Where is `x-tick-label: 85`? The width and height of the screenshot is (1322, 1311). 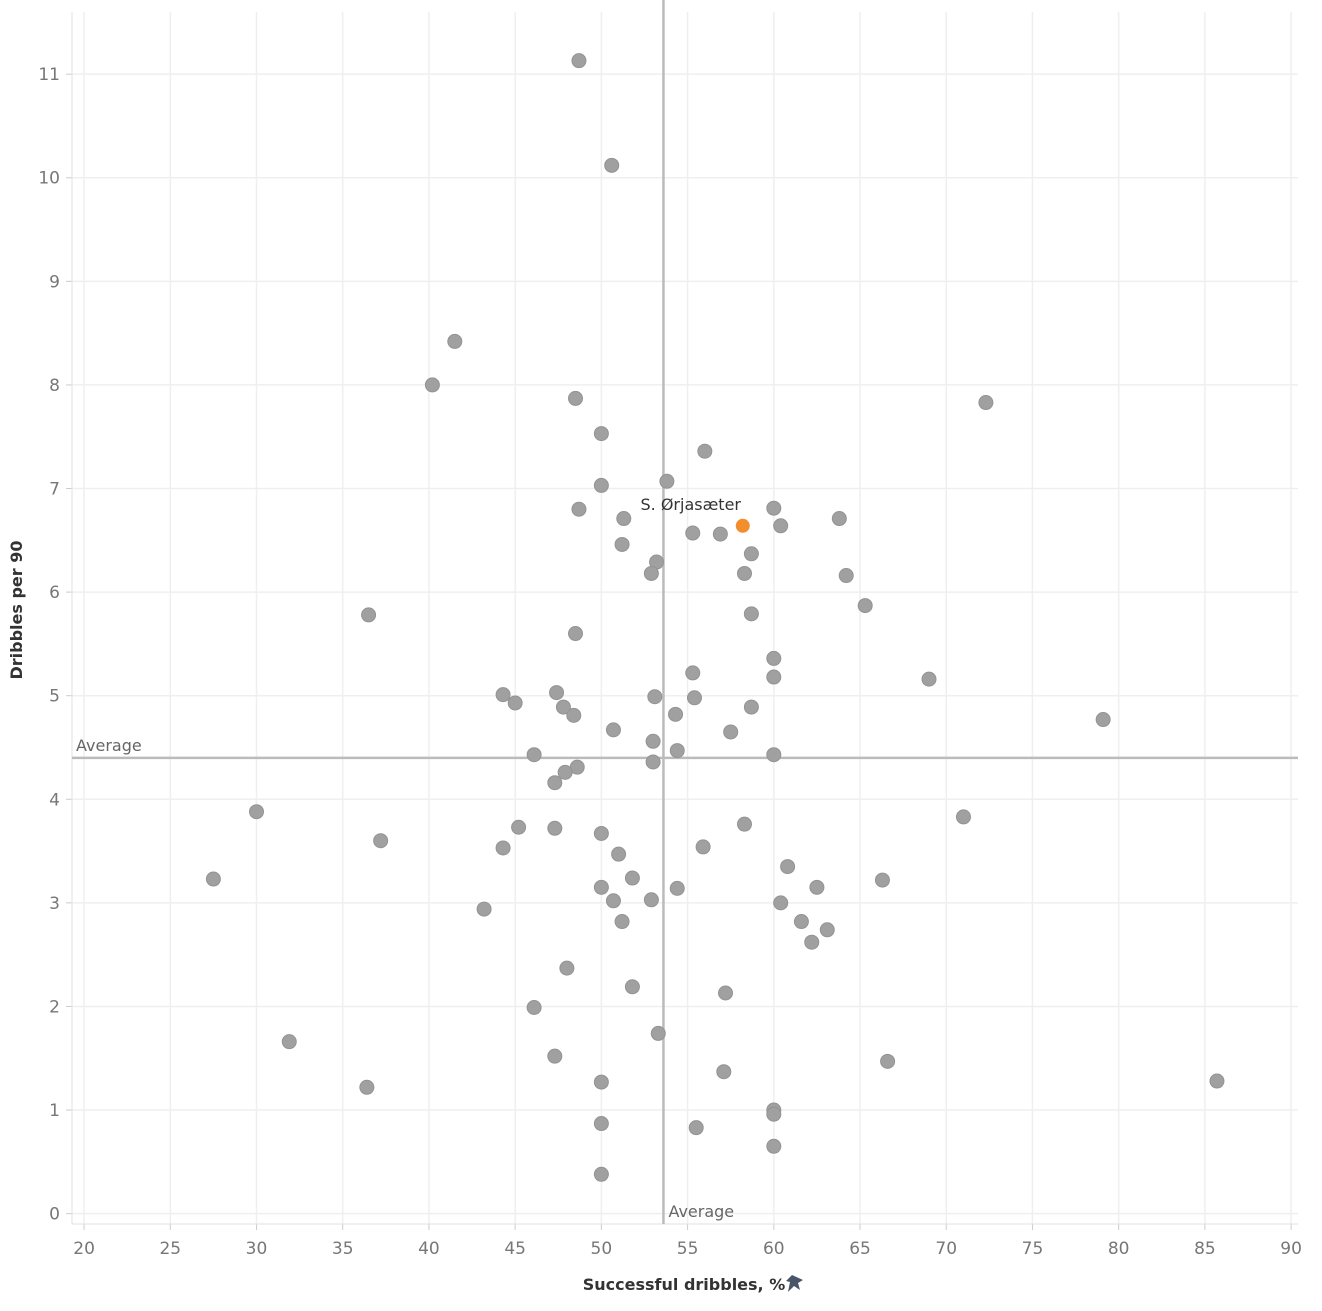 x-tick-label: 85 is located at coordinates (1205, 1249).